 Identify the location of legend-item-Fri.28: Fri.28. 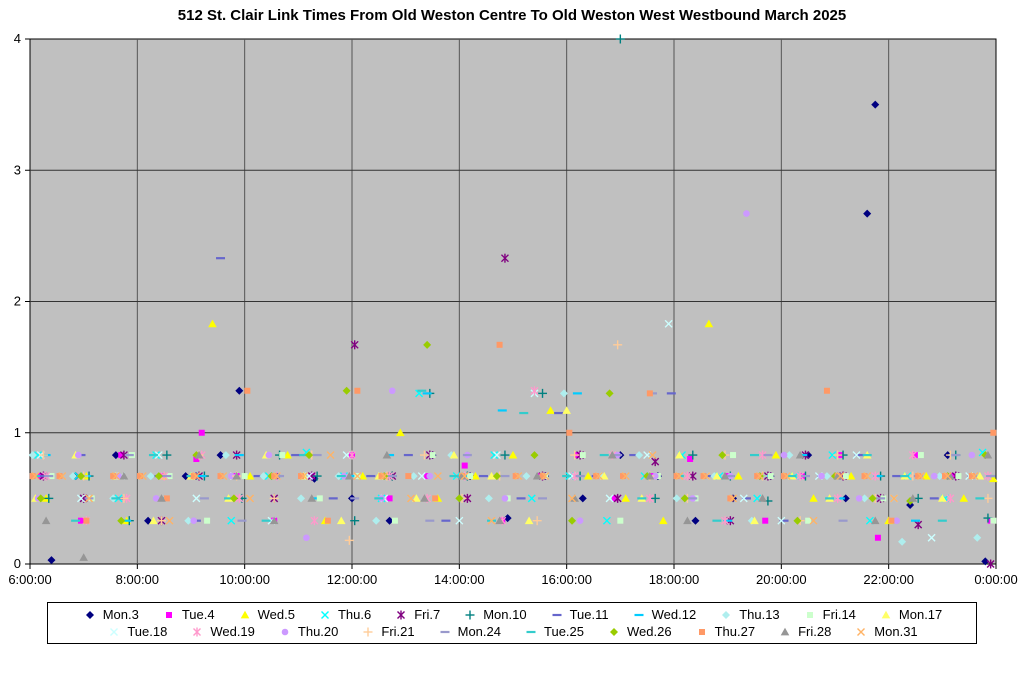
(804, 631).